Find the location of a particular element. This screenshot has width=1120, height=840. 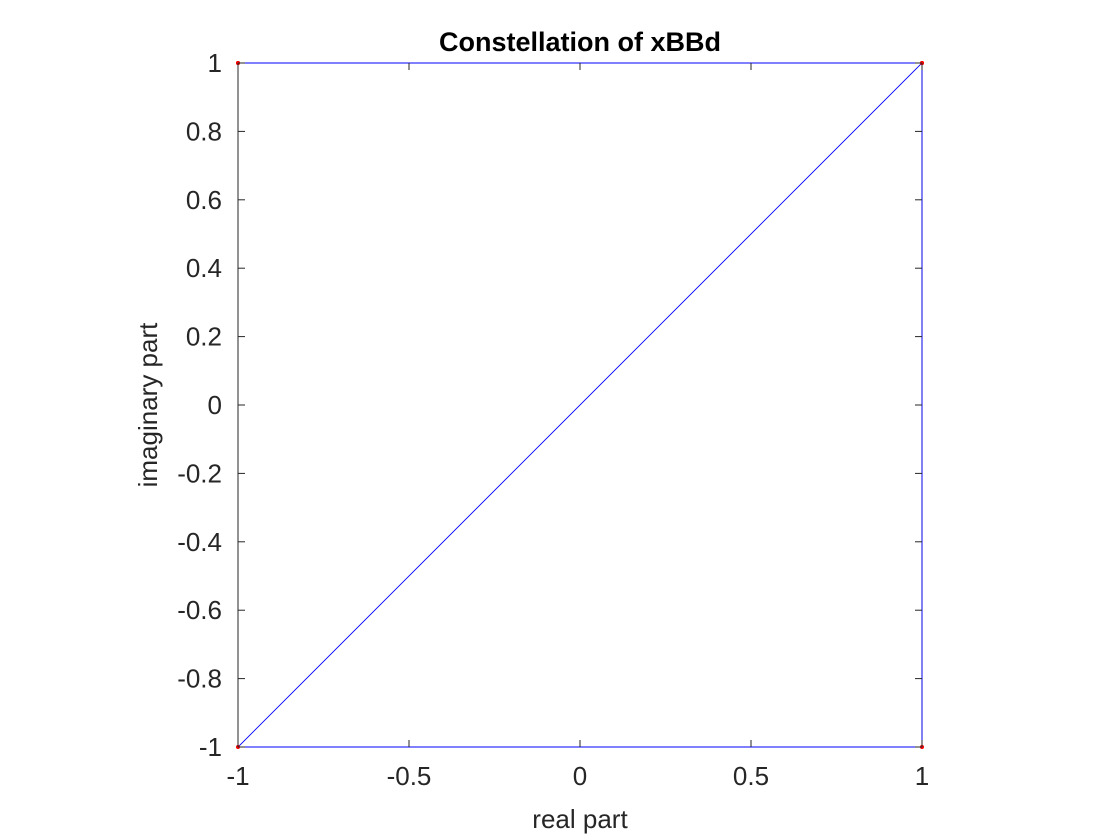

y-tick-label: -0.4 is located at coordinates (199, 542).